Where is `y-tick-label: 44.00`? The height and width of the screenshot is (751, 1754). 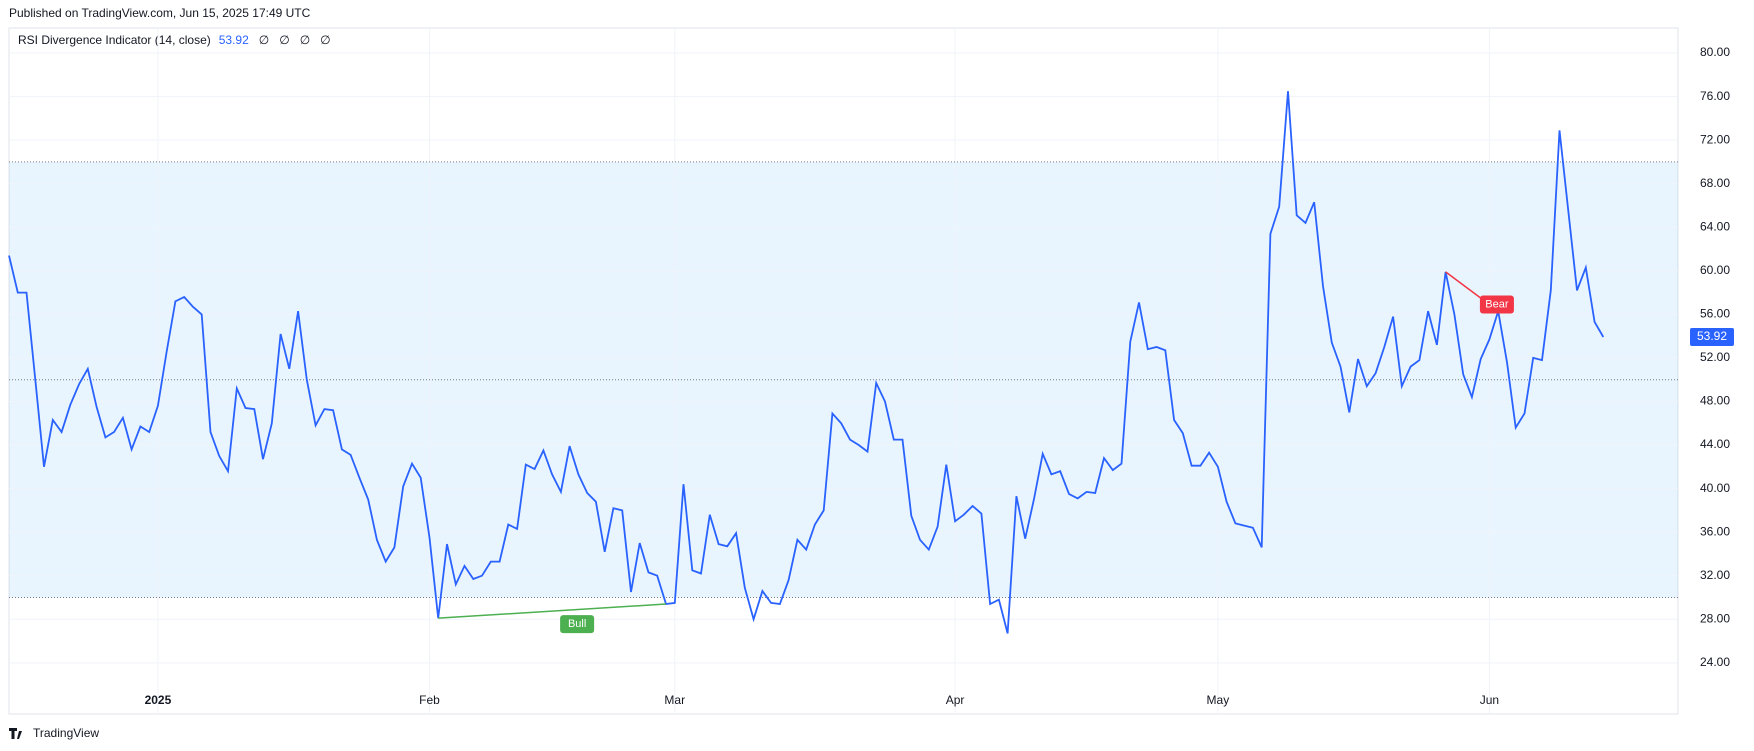
y-tick-label: 44.00 is located at coordinates (1715, 444).